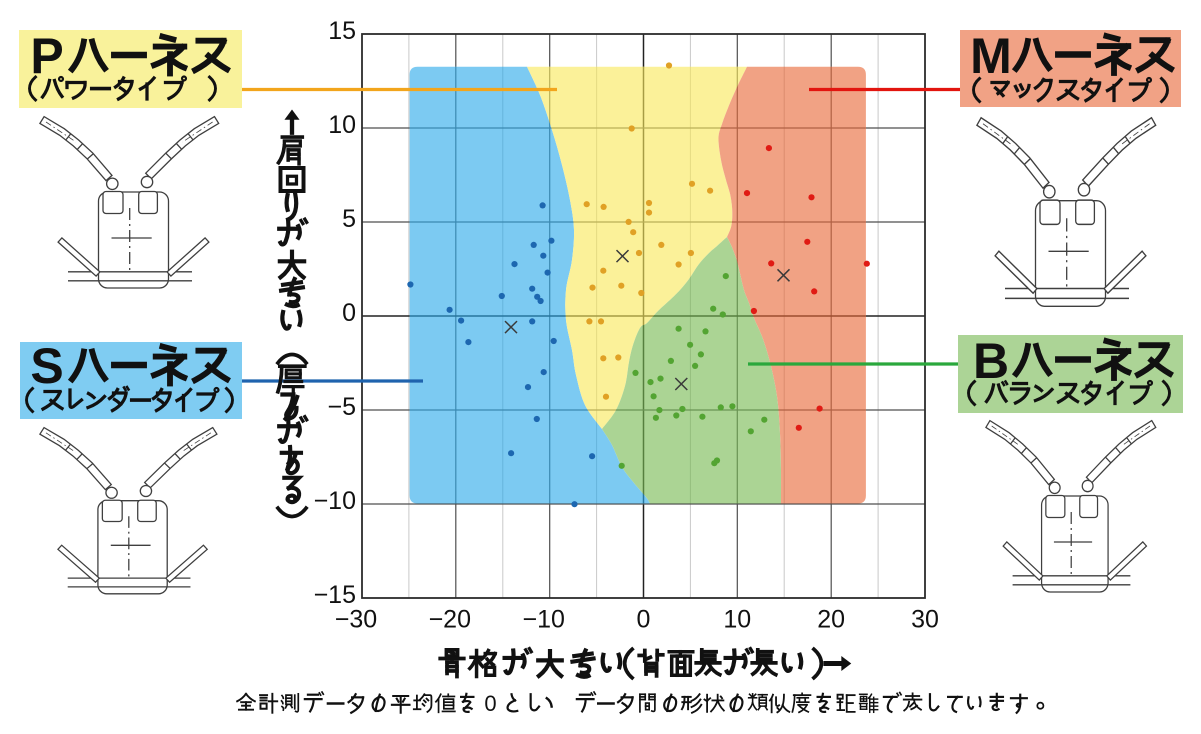  Describe the element at coordinates (46, 366) in the screenshot. I see `svg-text: S` at that location.